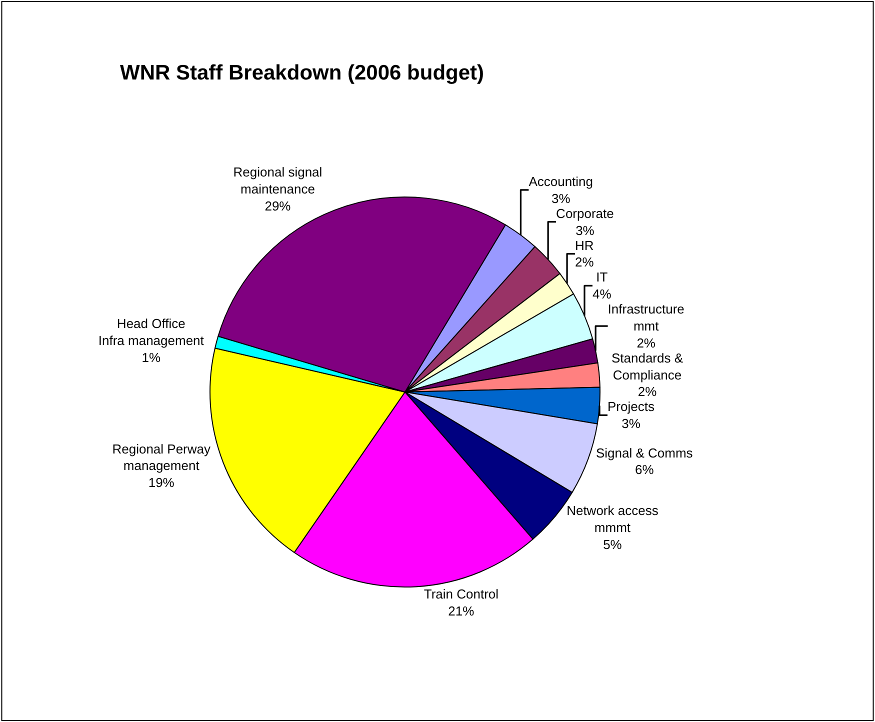 The image size is (875, 722). Describe the element at coordinates (461, 611) in the screenshot. I see `data-label: 21%` at that location.